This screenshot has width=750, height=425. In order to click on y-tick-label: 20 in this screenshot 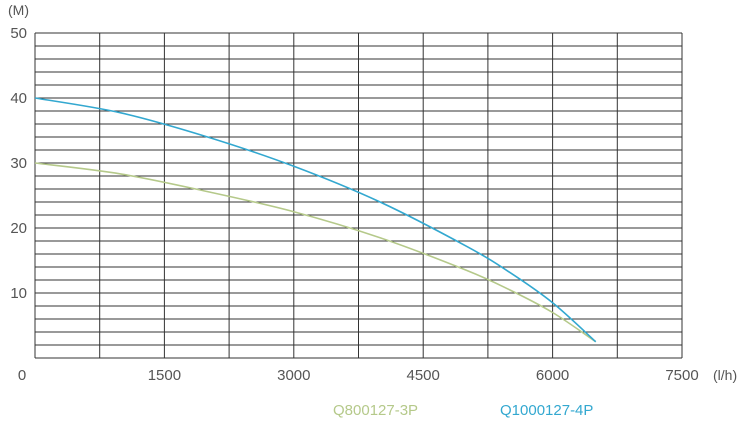, I will do `click(18, 228)`.